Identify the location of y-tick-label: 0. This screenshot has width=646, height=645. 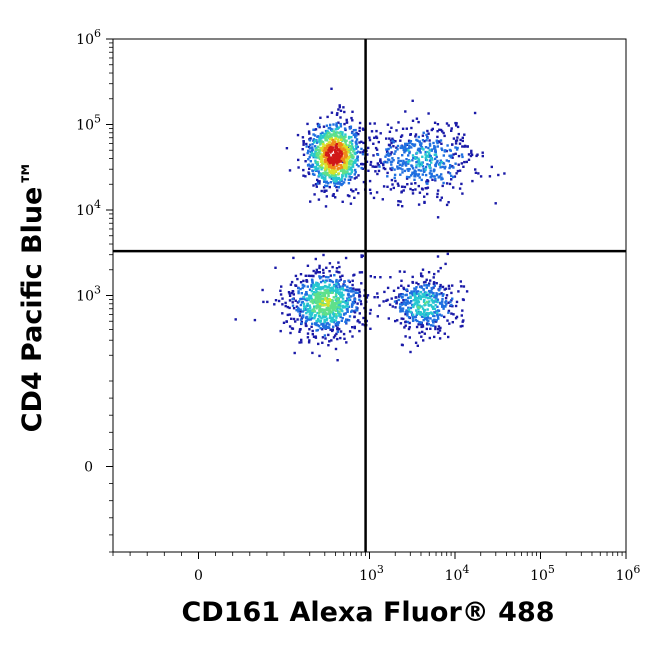
(88, 468).